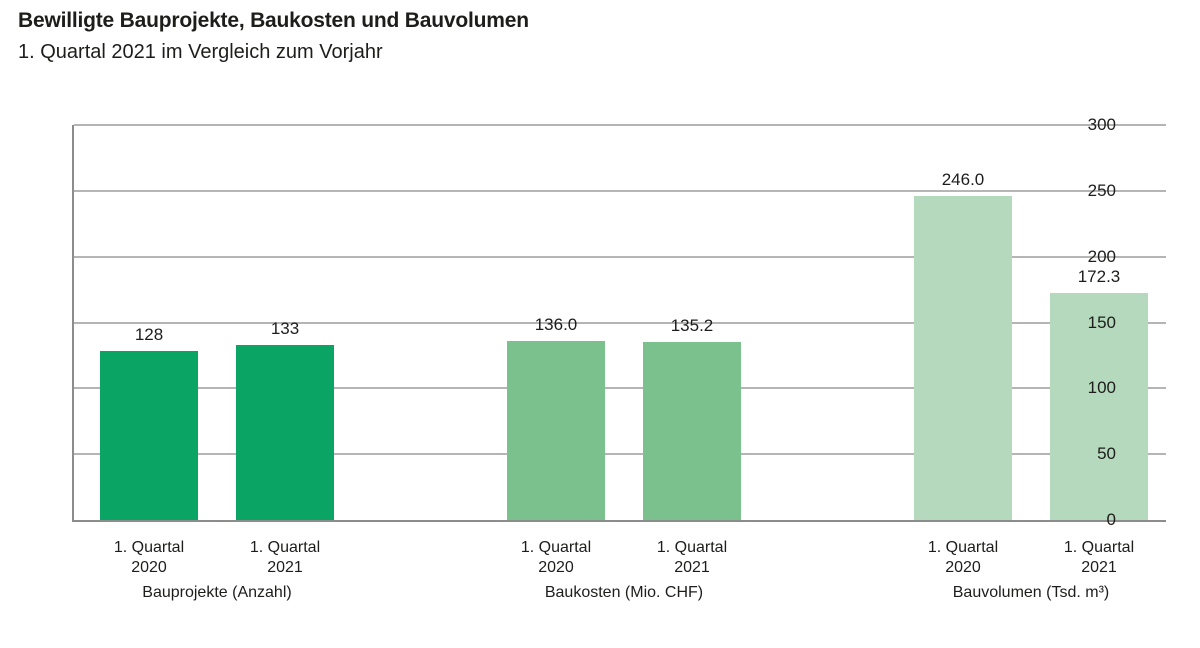 The image size is (1200, 648). Describe the element at coordinates (1031, 592) in the screenshot. I see `group-label: Bauvolumen (Tsd. m³)` at that location.